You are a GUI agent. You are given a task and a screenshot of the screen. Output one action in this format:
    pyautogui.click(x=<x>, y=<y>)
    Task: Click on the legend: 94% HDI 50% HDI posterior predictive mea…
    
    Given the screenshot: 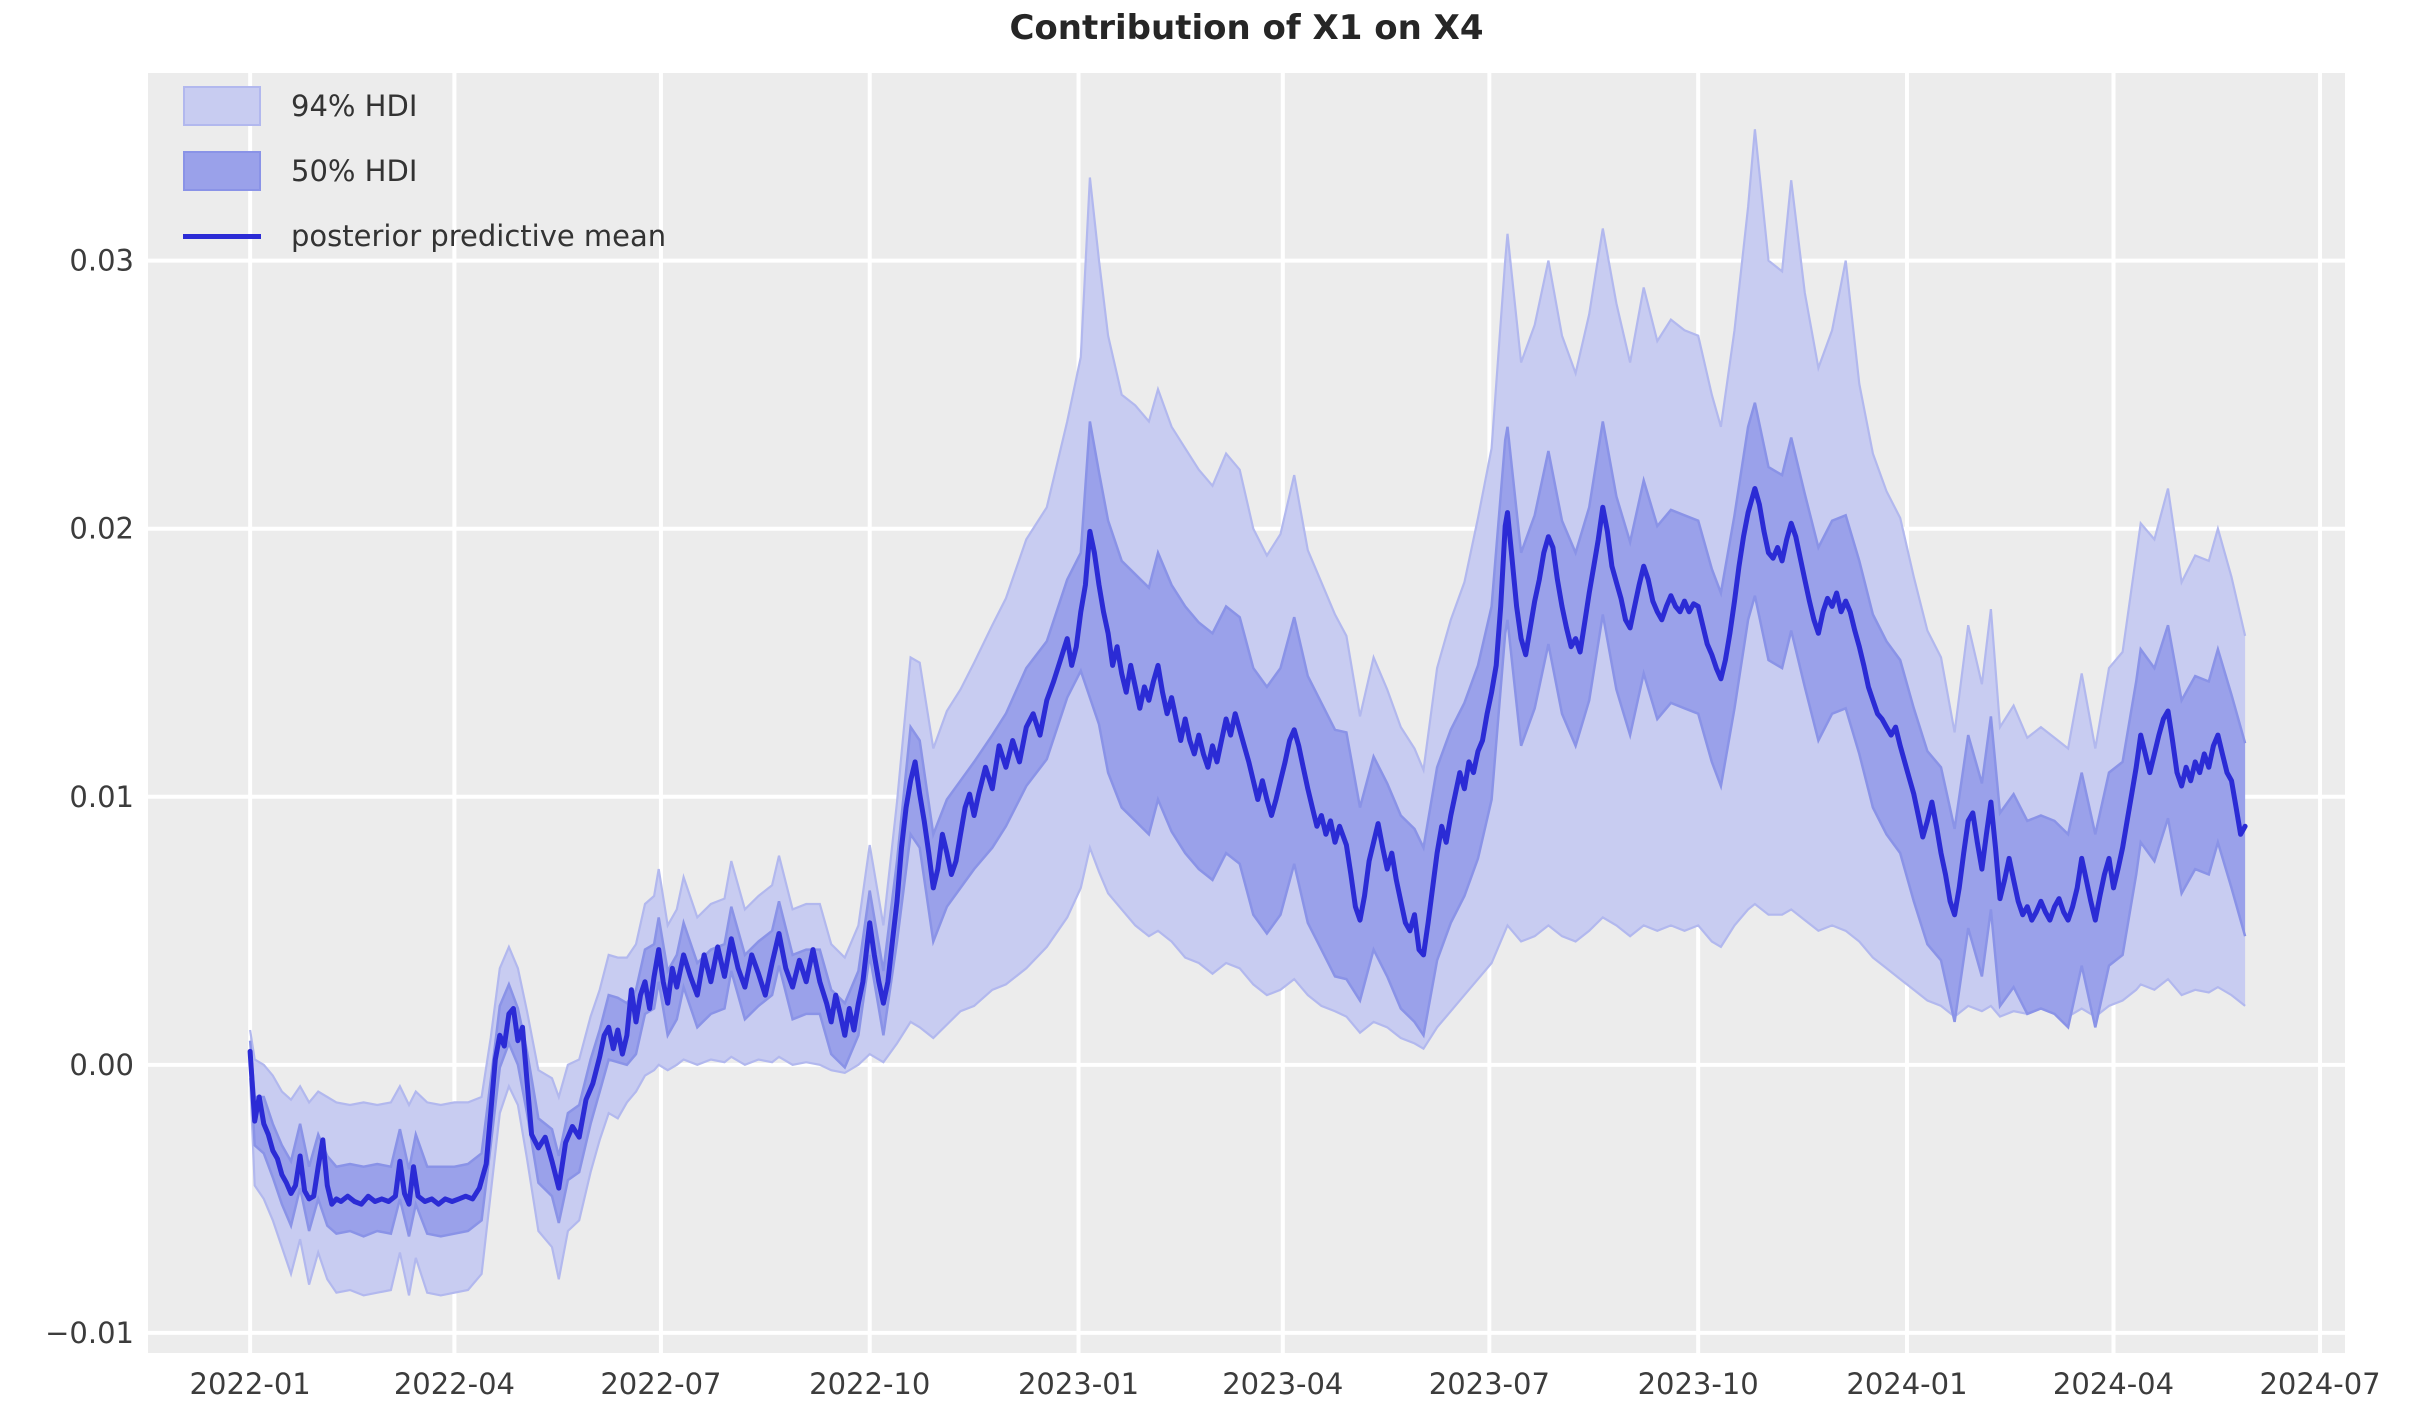 What is the action you would take?
    pyautogui.click(x=424, y=171)
    